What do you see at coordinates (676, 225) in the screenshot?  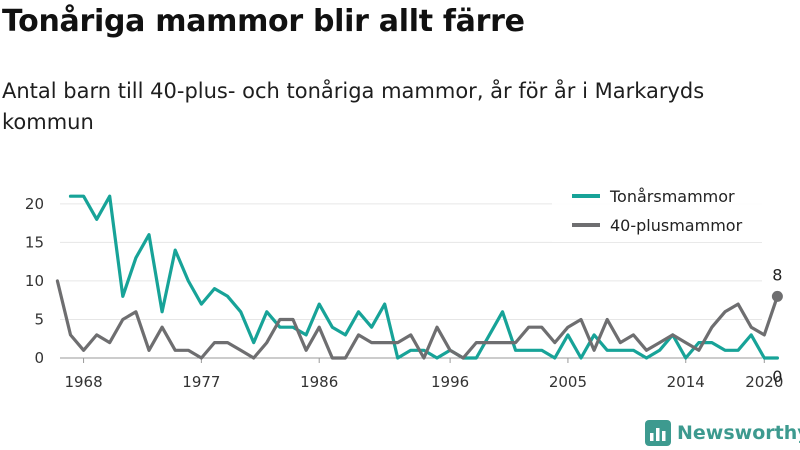 I see `legend-label: 40-plusmammor` at bounding box center [676, 225].